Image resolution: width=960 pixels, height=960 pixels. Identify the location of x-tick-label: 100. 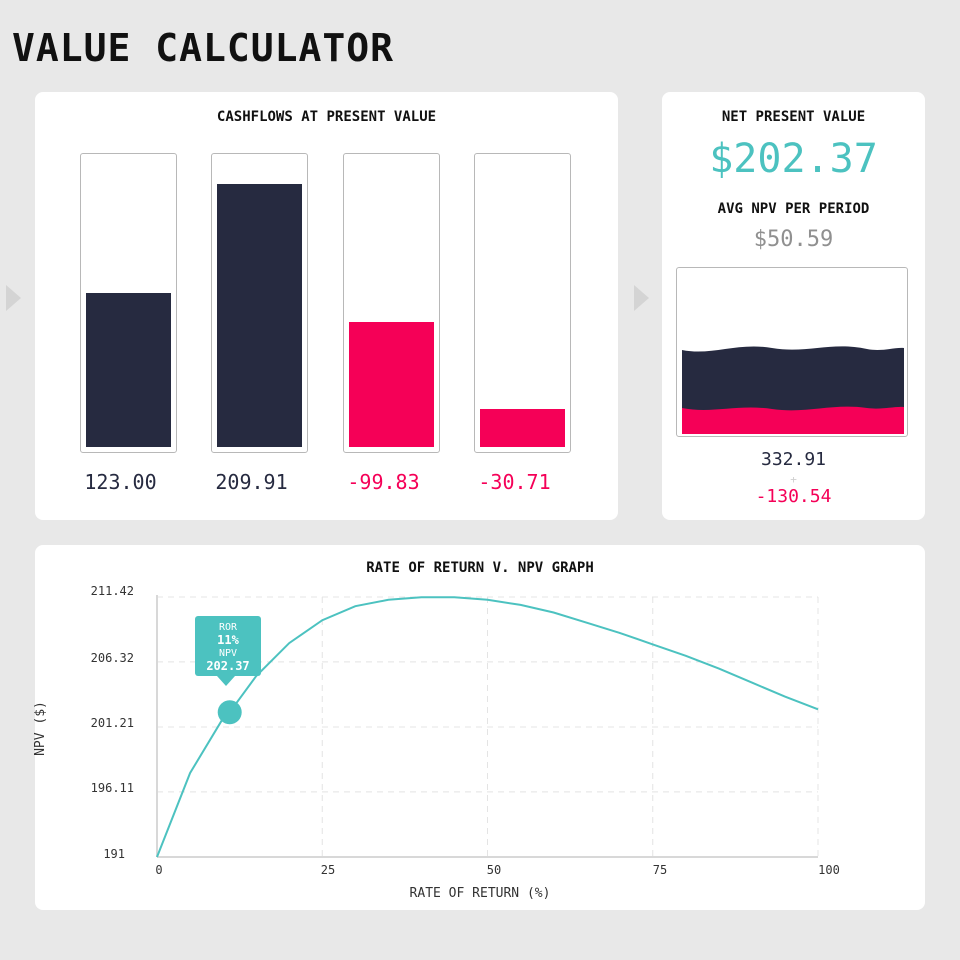
(829, 870).